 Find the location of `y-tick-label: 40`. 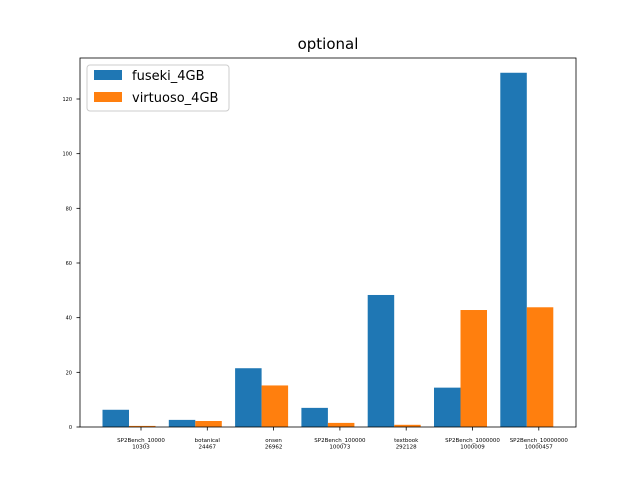

y-tick-label: 40 is located at coordinates (69, 319).